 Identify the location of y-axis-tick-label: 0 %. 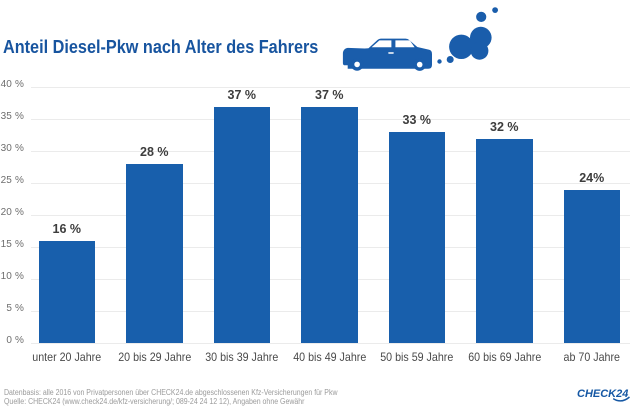
(15, 340).